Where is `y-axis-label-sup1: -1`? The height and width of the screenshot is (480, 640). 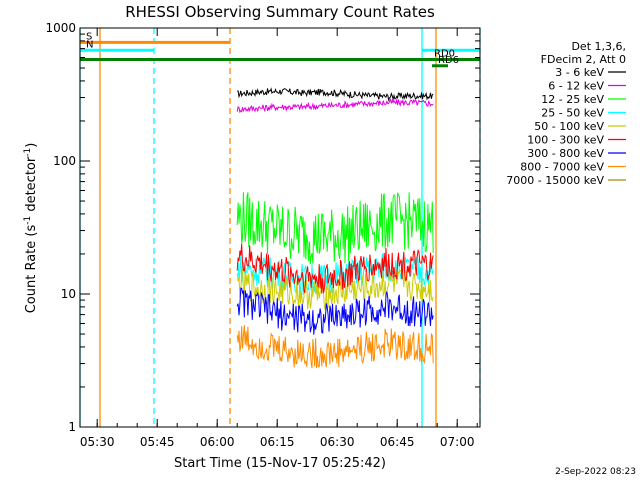
y-axis-label-sup1: -1 is located at coordinates (28, 220).